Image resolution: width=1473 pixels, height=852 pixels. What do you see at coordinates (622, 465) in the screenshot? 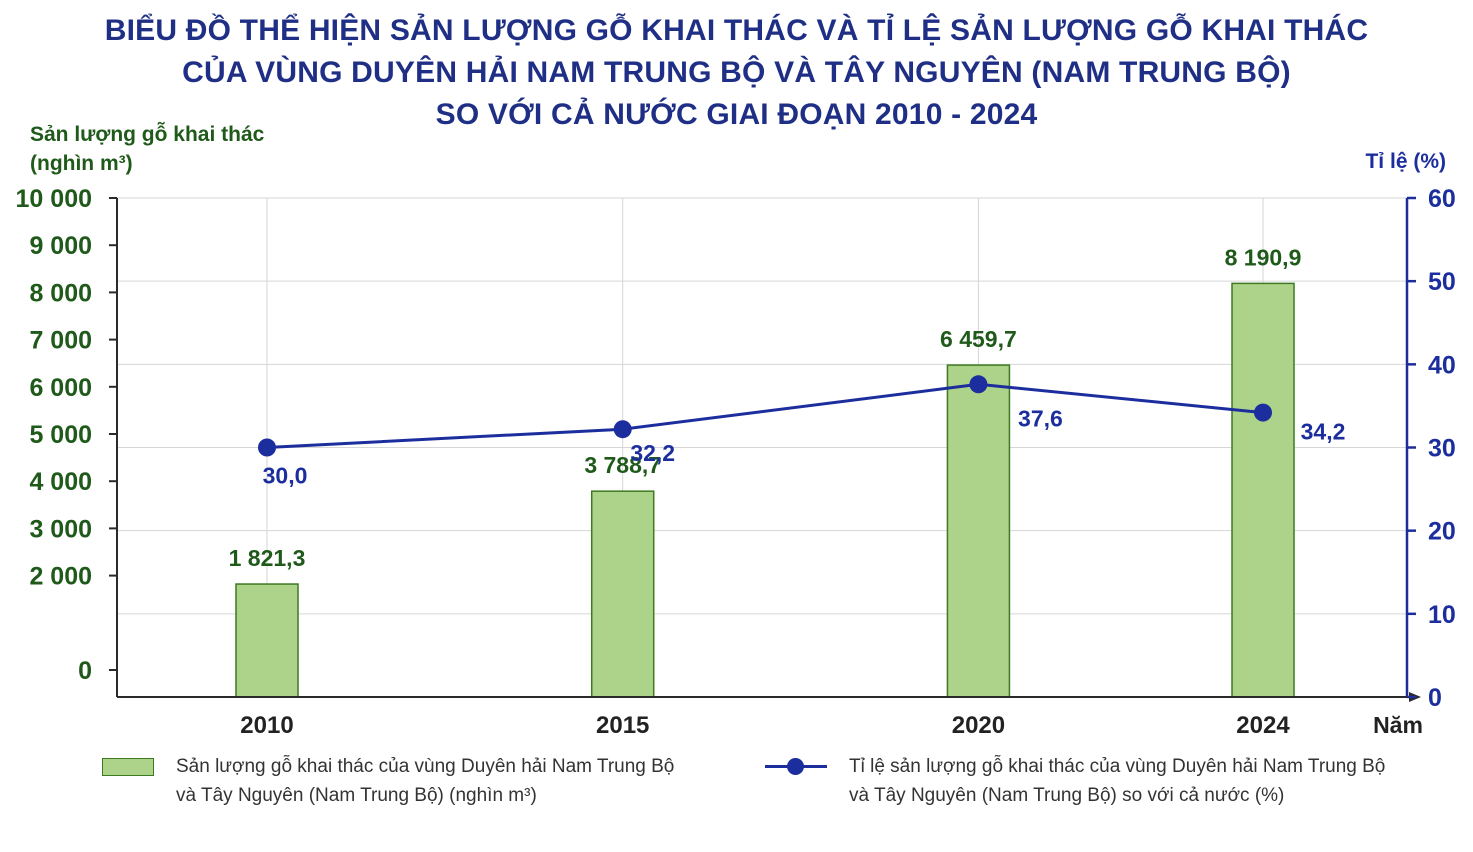
I see `bar-value-label: 3 788,7` at bounding box center [622, 465].